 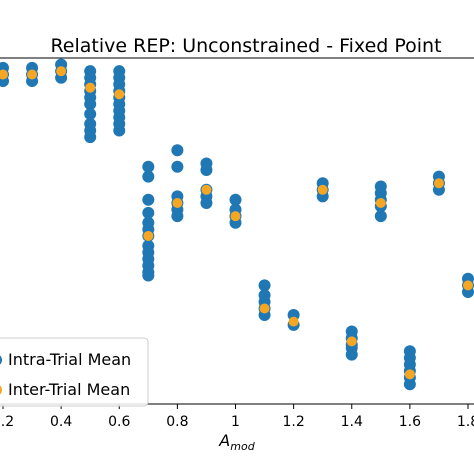 I want to click on x-tick-label-7: 1.6, so click(x=410, y=422).